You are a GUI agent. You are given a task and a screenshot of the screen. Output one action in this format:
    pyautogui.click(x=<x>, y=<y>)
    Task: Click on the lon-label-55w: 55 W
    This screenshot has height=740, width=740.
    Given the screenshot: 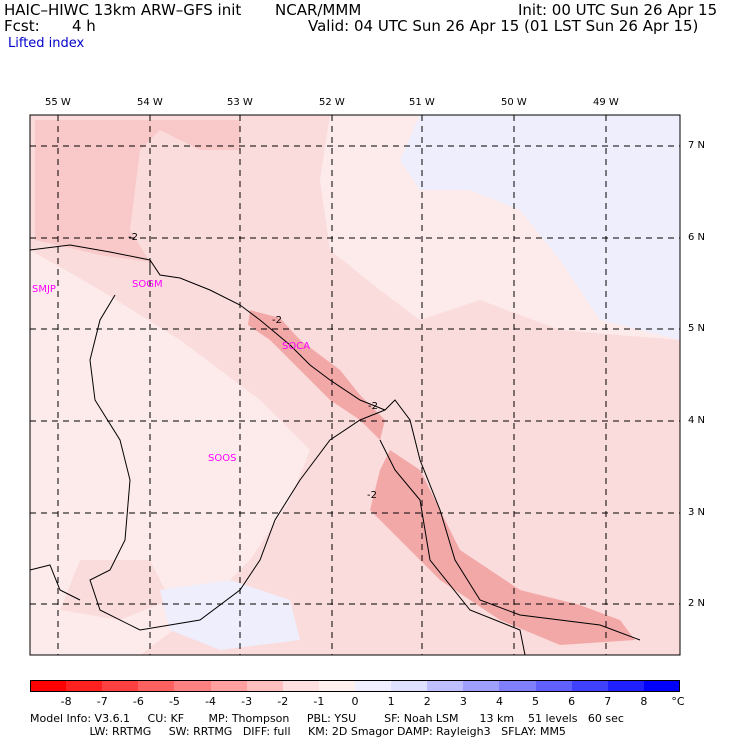 What is the action you would take?
    pyautogui.click(x=58, y=102)
    